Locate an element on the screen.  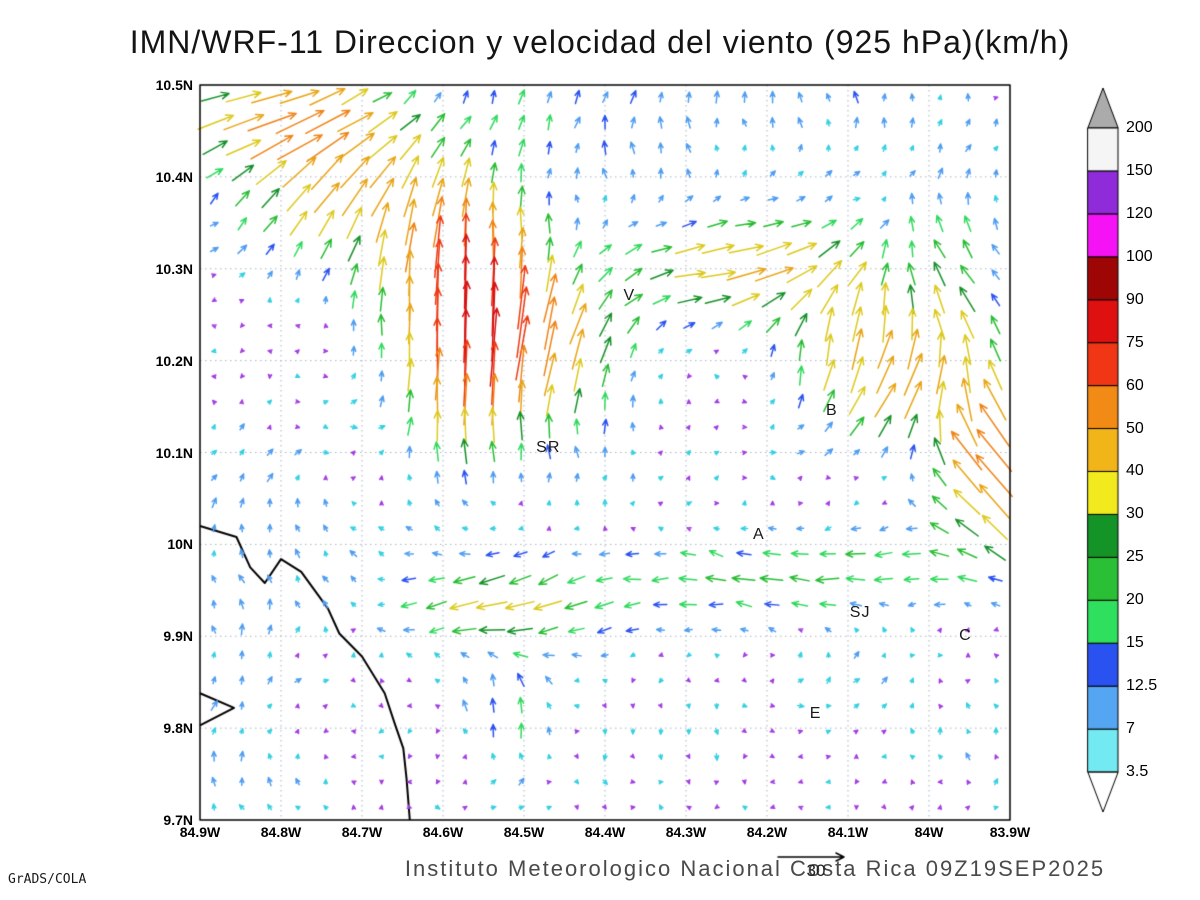
colorbar-tick-label: 12.5 is located at coordinates (1142, 686).